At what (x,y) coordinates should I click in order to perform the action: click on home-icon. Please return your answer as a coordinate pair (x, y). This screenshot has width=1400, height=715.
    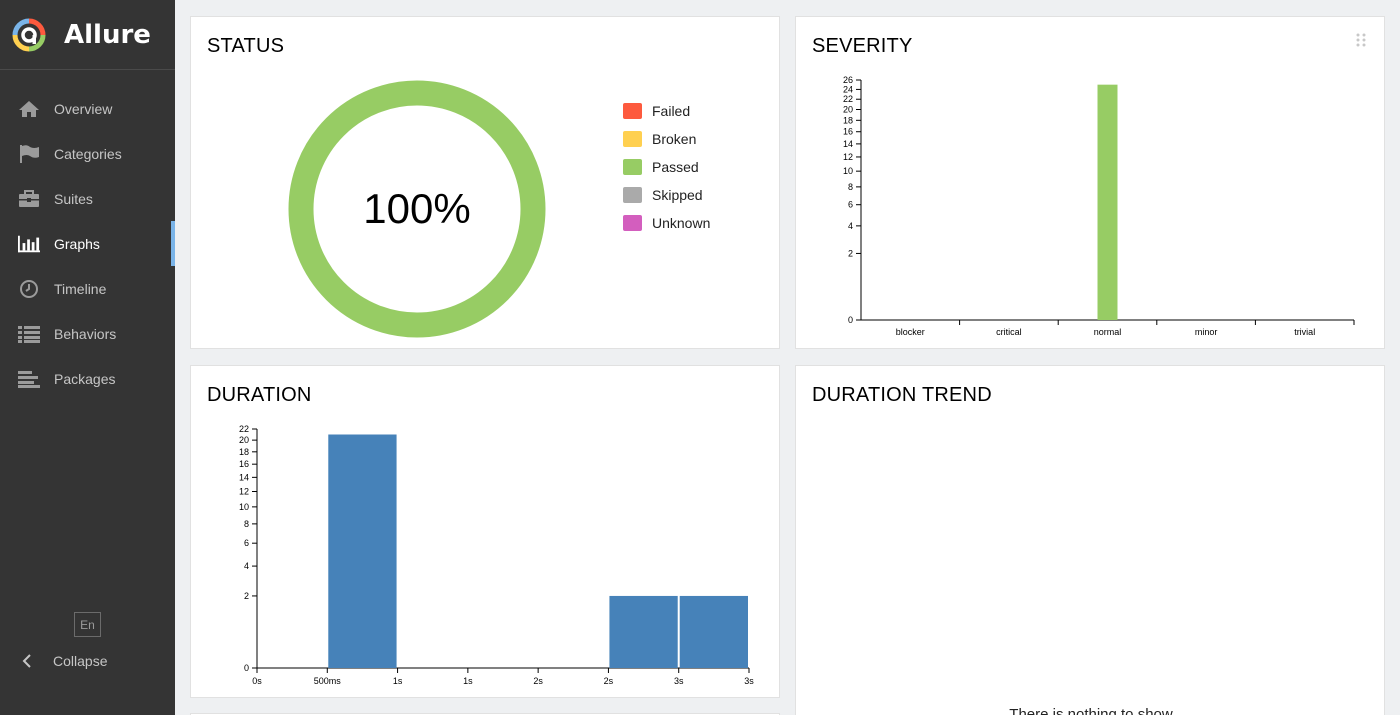
    Looking at the image, I should click on (29, 109).